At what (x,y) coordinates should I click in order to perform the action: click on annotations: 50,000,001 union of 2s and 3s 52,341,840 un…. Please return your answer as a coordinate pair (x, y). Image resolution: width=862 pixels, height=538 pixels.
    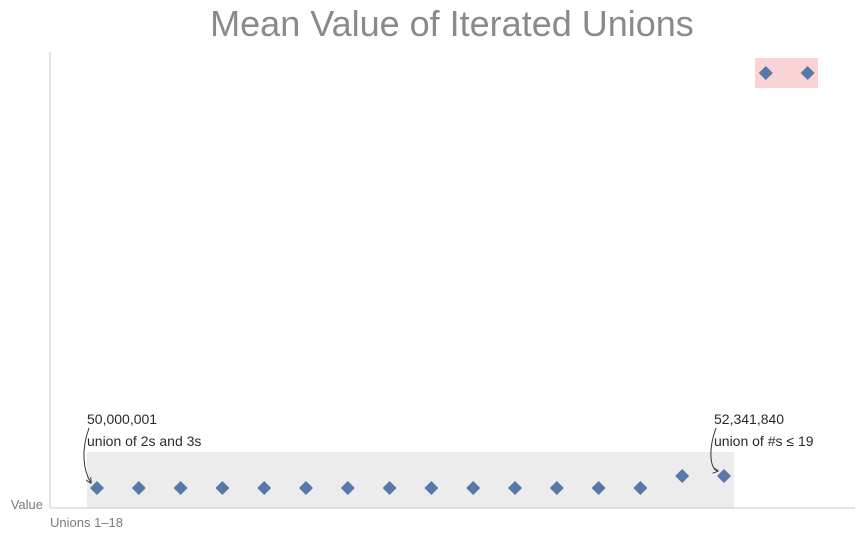
    Looking at the image, I should click on (448, 447).